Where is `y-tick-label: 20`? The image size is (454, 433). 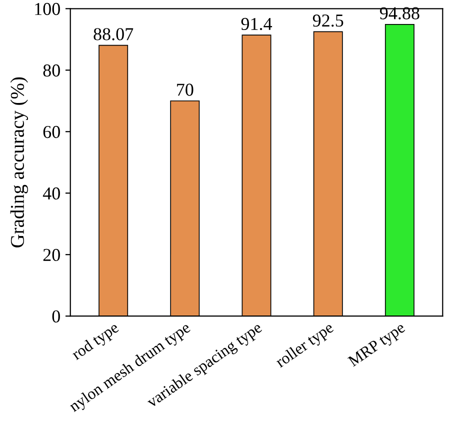
y-tick-label: 20 is located at coordinates (51, 255).